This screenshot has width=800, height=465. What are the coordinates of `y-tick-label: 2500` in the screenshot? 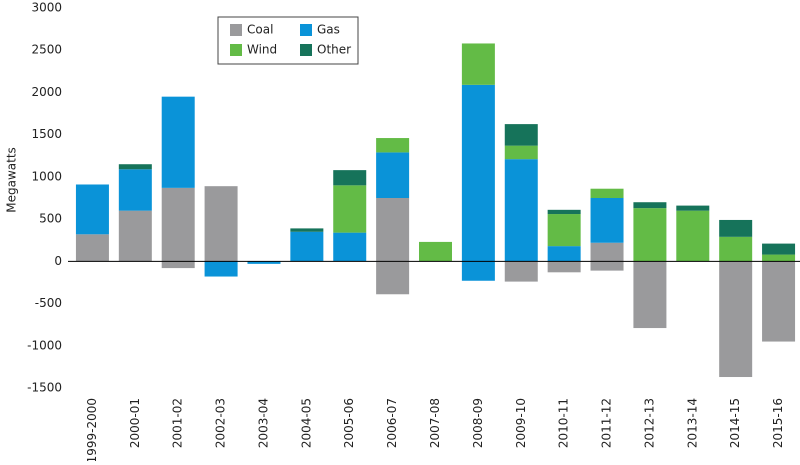 It's located at (46, 50).